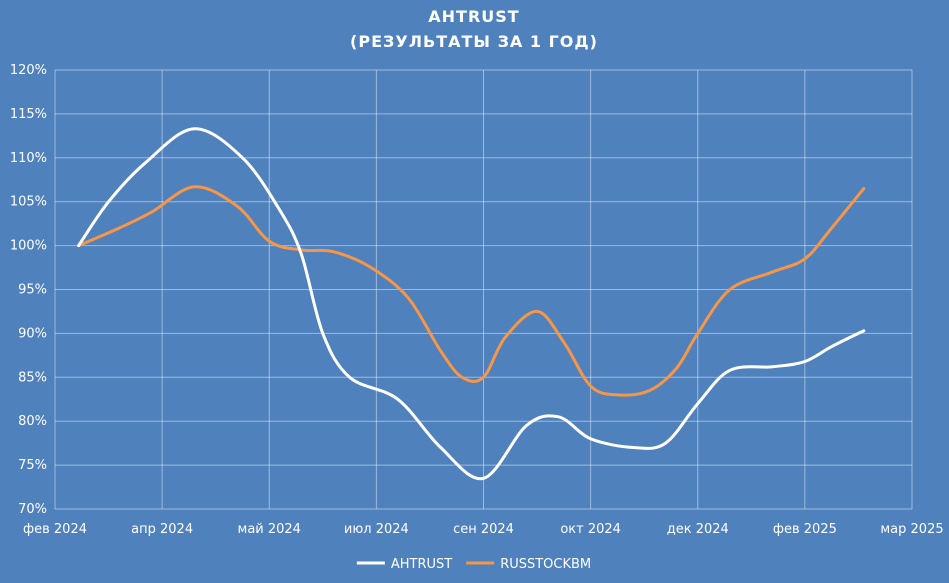 The image size is (949, 583). What do you see at coordinates (32, 333) in the screenshot?
I see `y-tick-label: 90%` at bounding box center [32, 333].